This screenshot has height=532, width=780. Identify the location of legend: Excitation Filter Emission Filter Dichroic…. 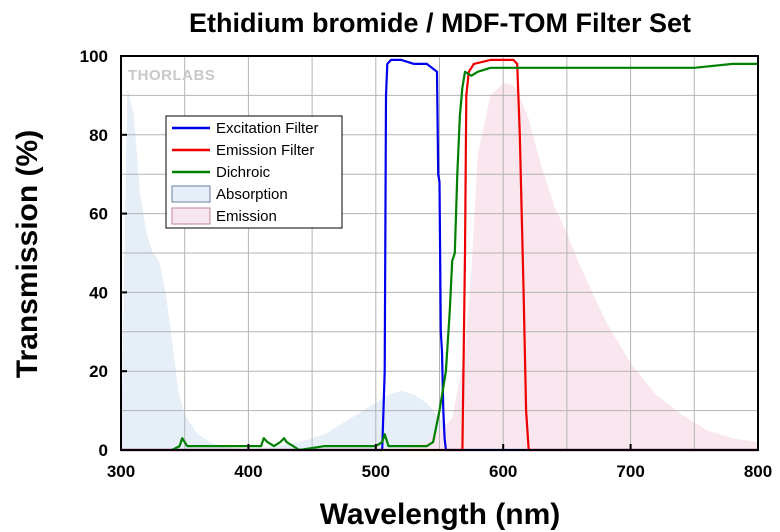
(254, 172).